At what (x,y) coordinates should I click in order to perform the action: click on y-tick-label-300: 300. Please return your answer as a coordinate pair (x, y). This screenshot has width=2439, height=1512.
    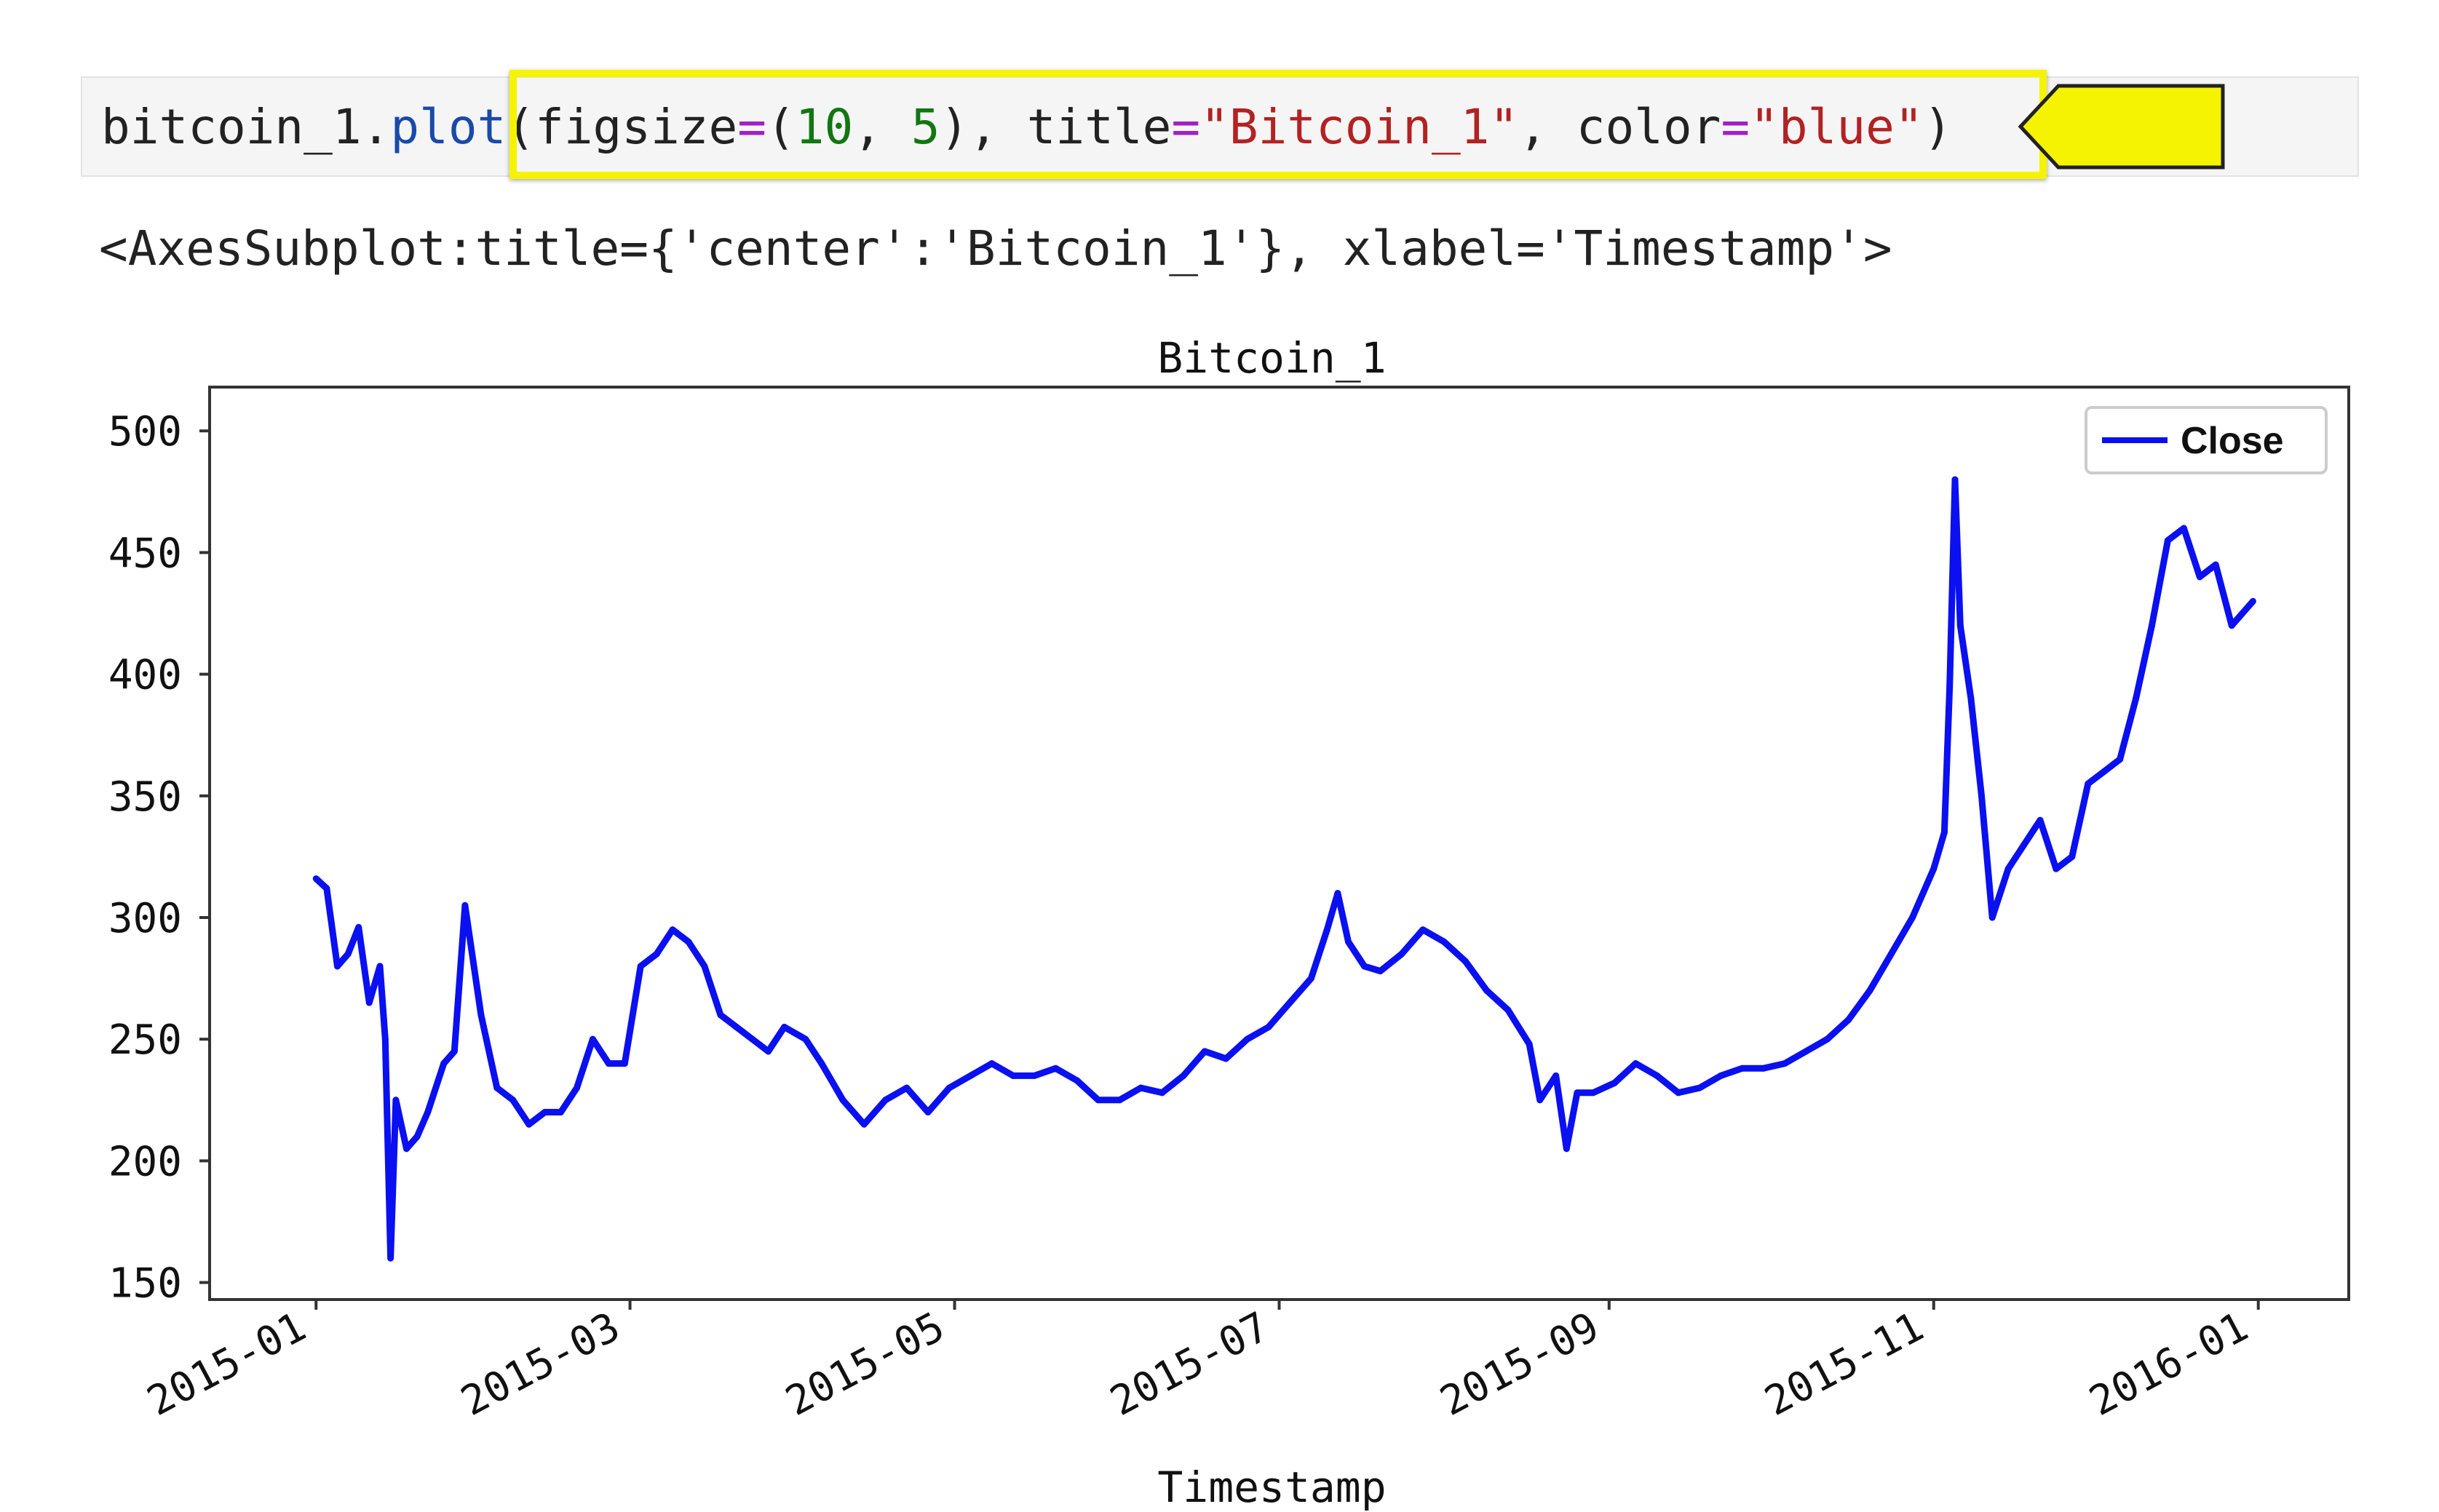
    Looking at the image, I should click on (145, 918).